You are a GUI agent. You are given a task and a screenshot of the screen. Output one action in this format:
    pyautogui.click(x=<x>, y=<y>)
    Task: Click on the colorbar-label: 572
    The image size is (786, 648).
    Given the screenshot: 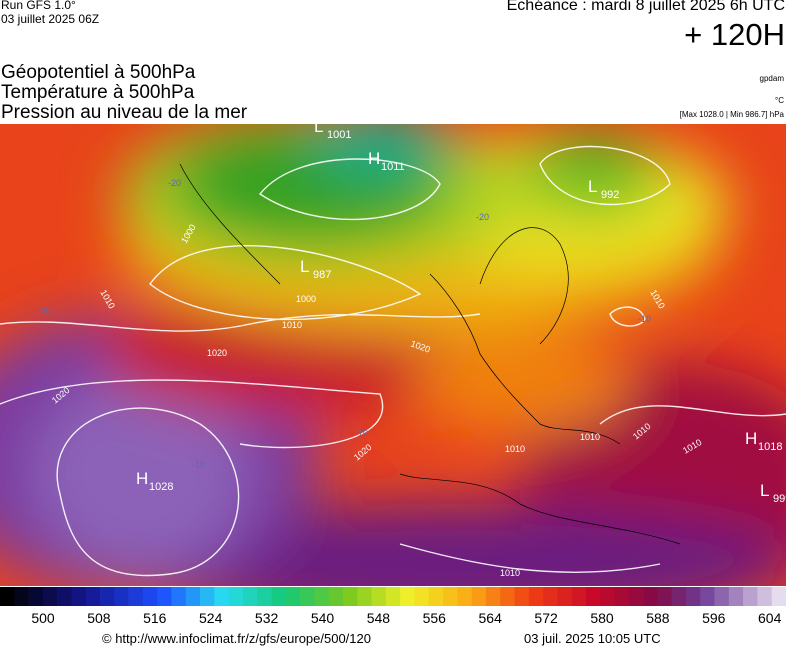 What is the action you would take?
    pyautogui.click(x=546, y=618)
    